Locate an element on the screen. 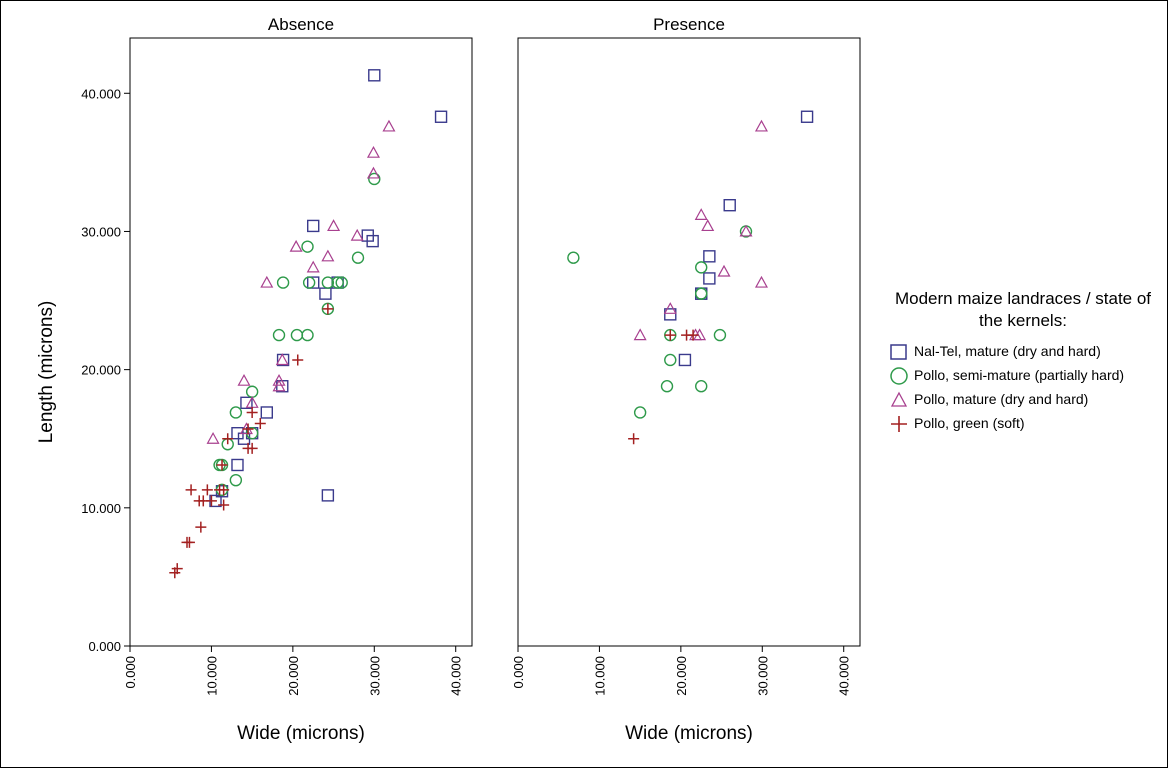  panel-title: Presence is located at coordinates (689, 24).